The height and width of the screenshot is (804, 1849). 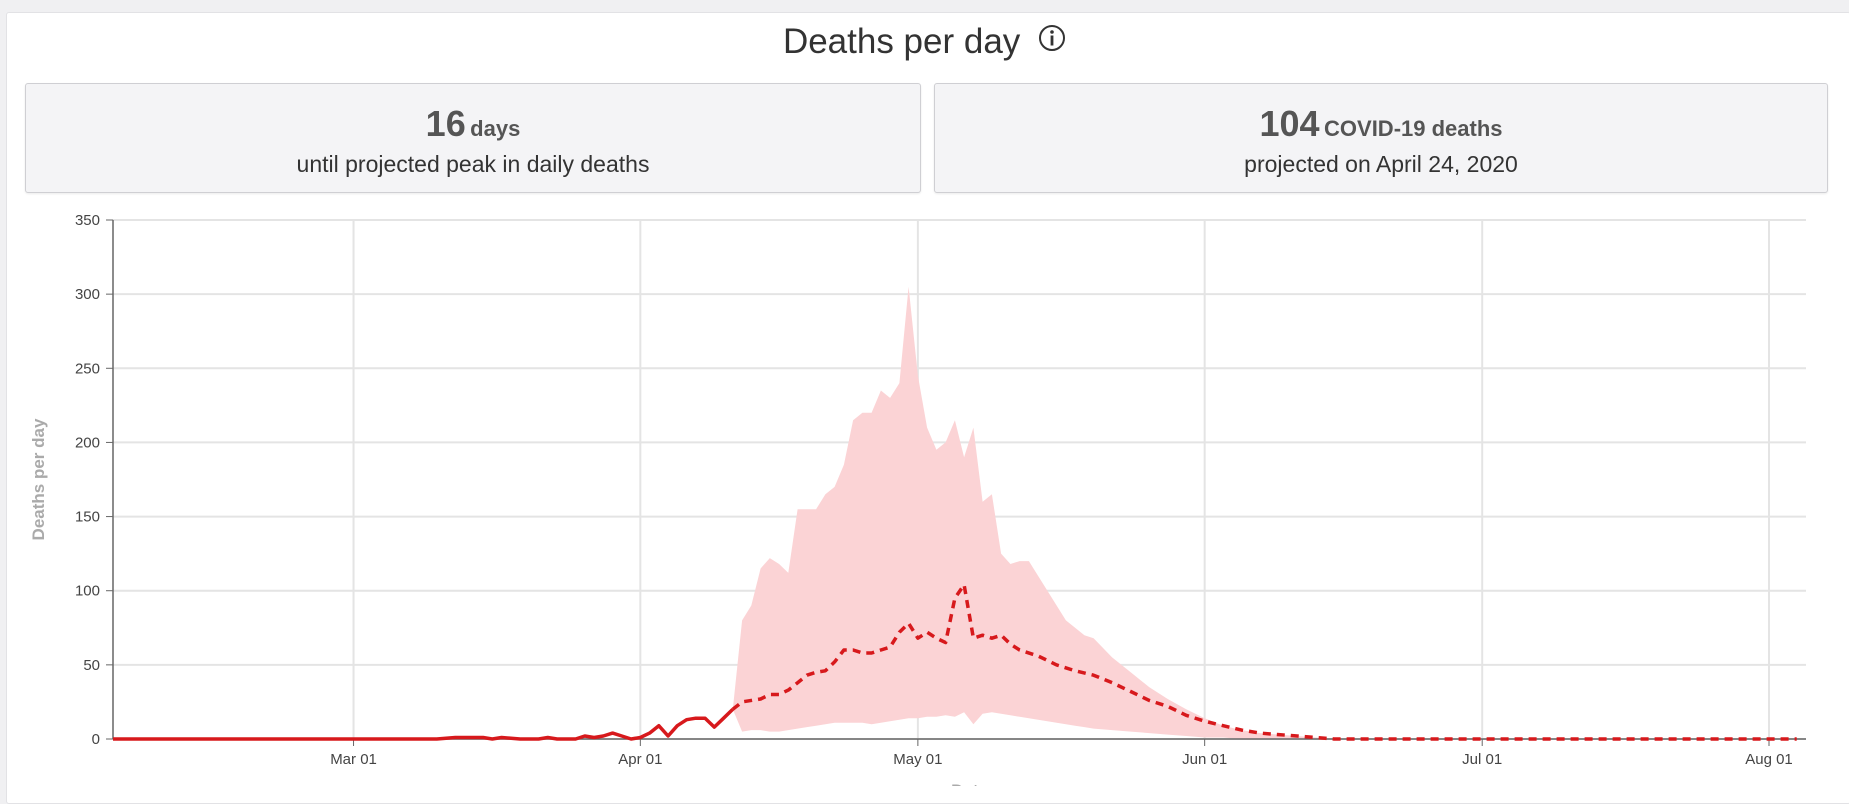 I want to click on x-axis-label: Date, so click(x=969, y=783).